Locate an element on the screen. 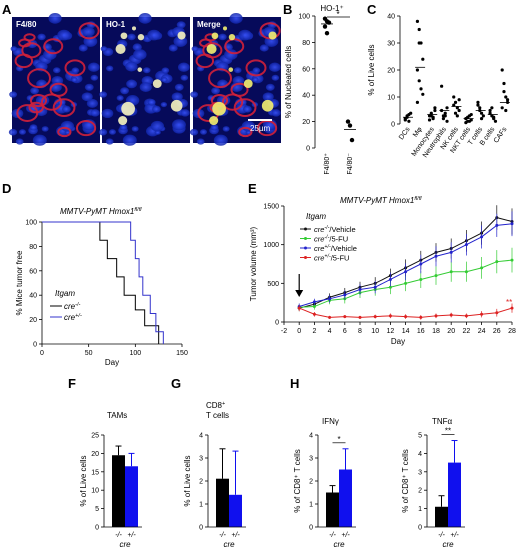 Image resolution: width=520 pixels, height=558 pixels. chart-b-ylabel: % of Nucleated cells is located at coordinates (288, 82).